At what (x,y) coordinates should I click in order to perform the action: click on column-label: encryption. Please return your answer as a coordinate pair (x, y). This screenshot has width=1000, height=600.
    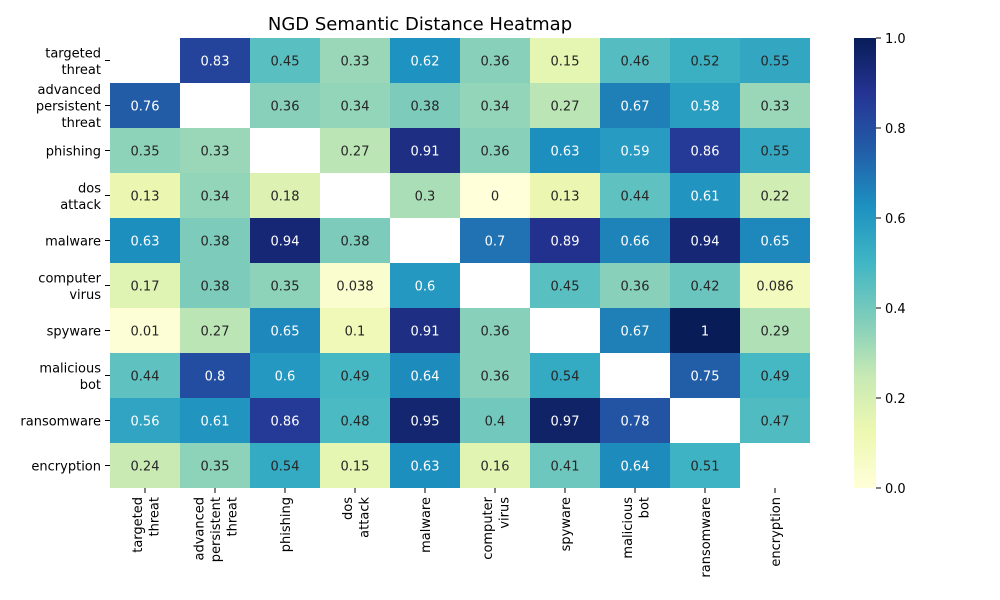
    Looking at the image, I should click on (776, 532).